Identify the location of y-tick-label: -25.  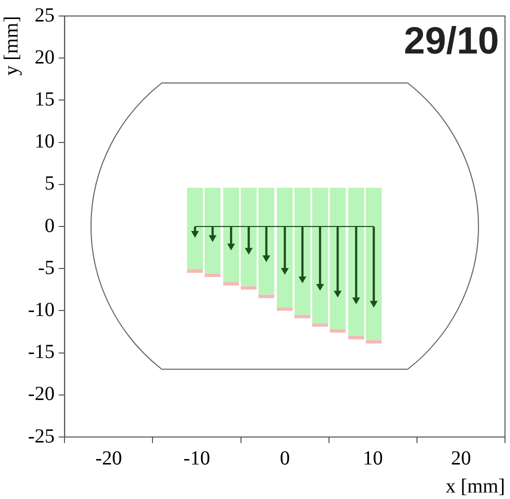
(41, 436).